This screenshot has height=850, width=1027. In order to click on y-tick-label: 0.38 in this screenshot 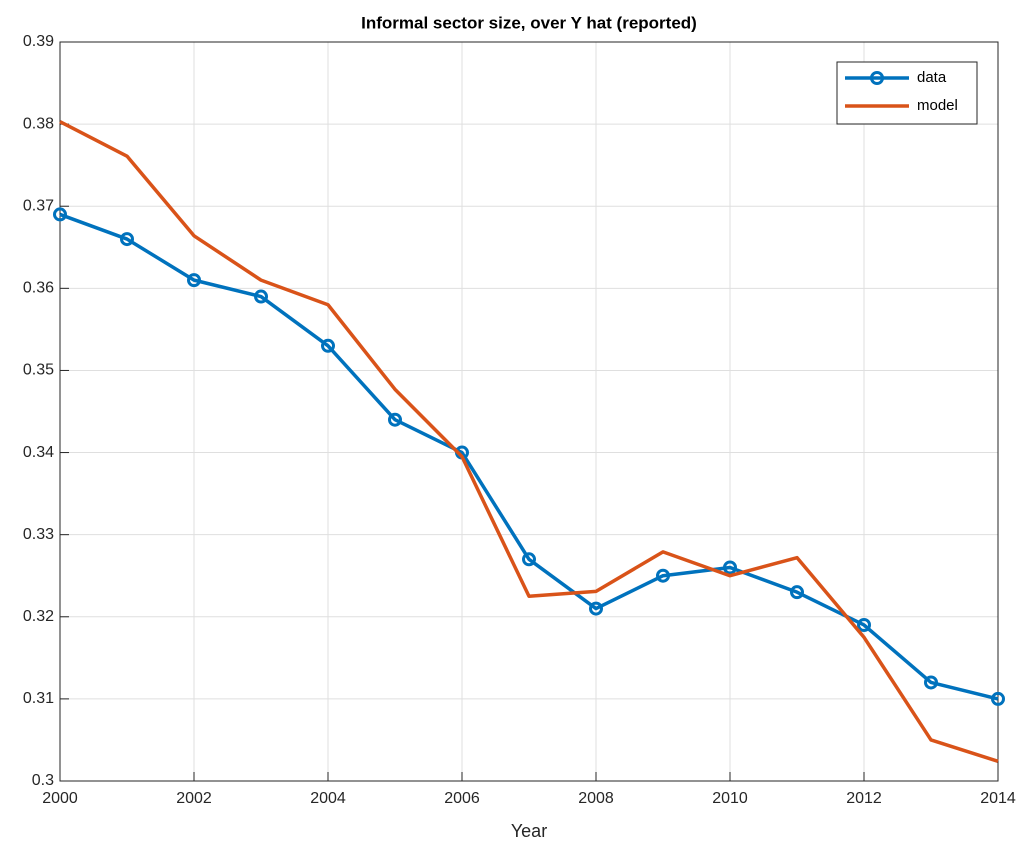, I will do `click(38, 123)`.